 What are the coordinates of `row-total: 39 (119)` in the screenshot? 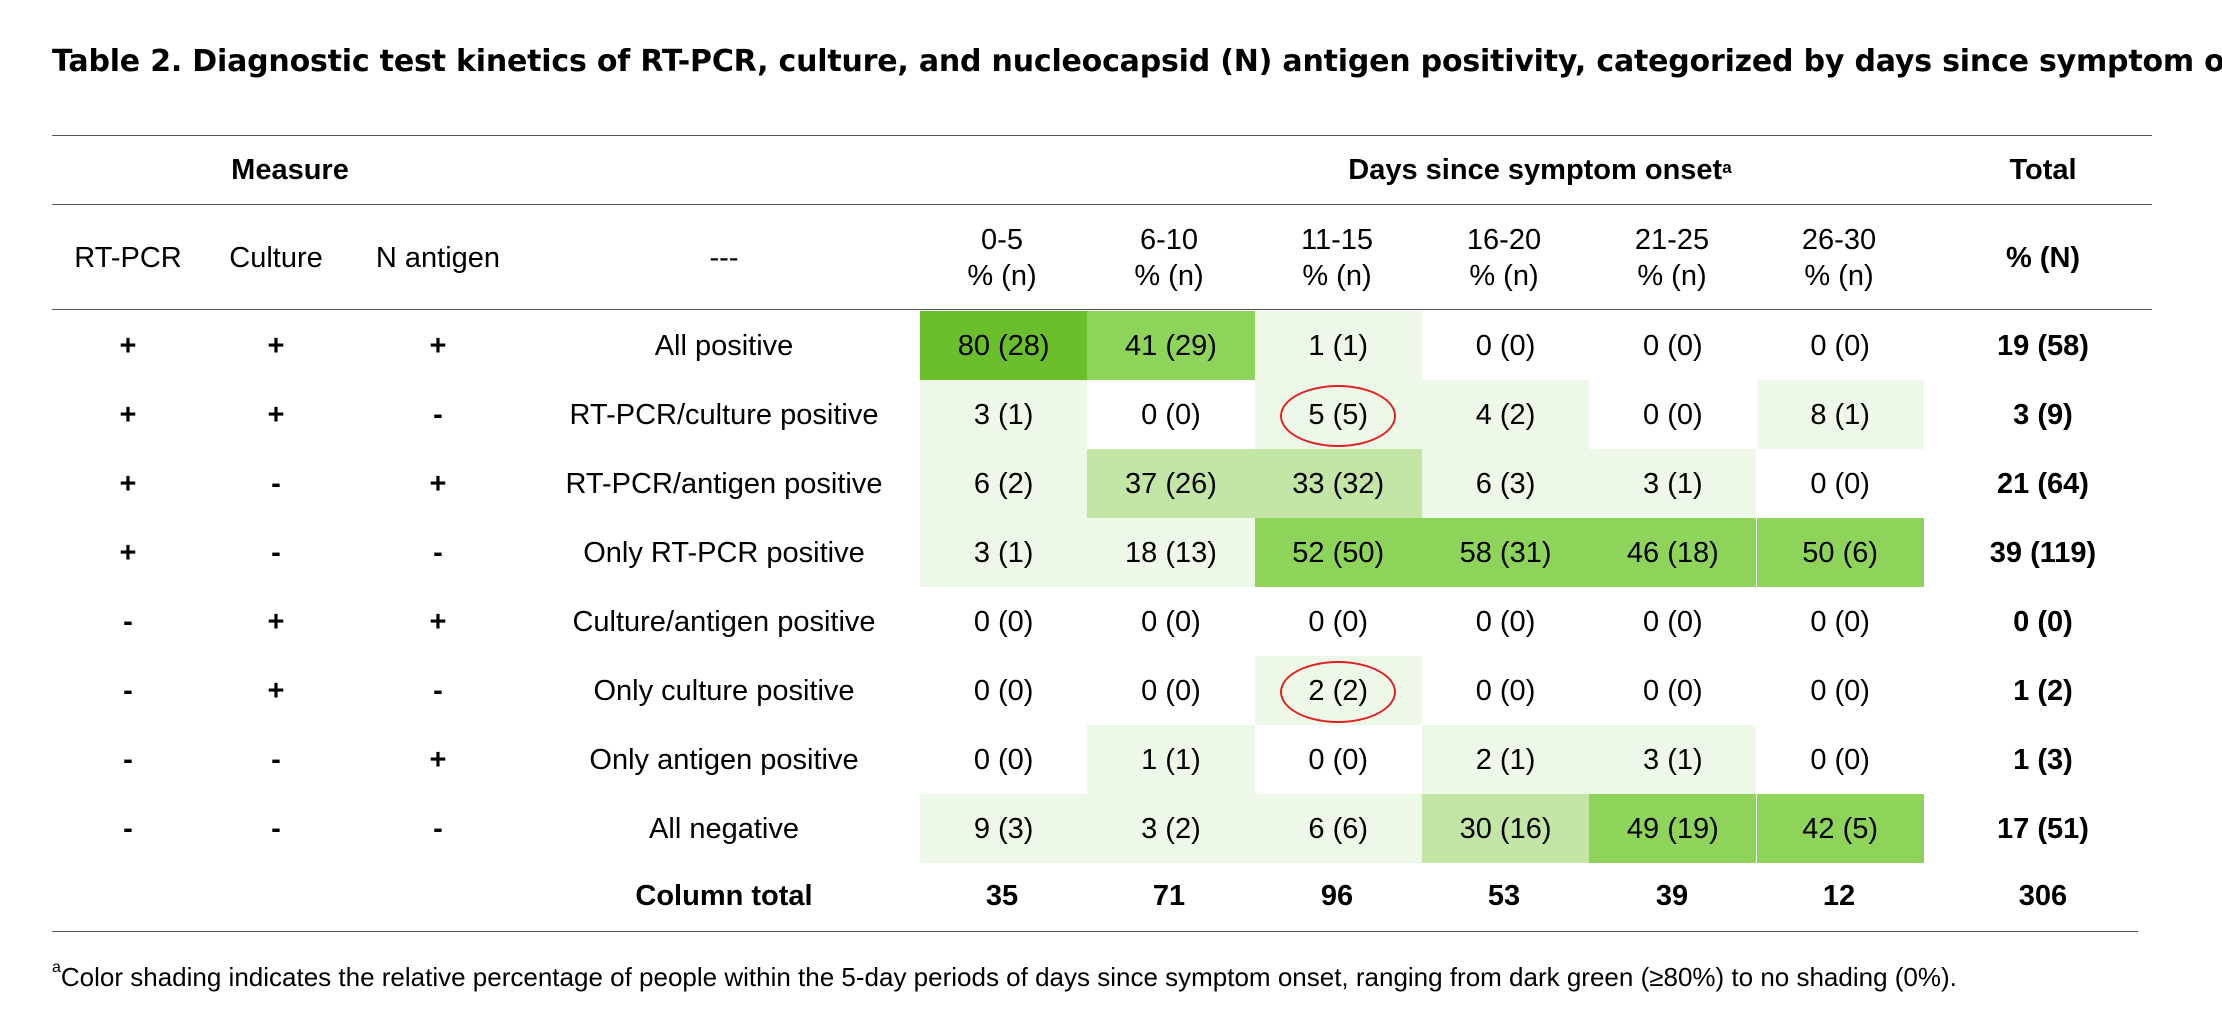 It's located at (2043, 552).